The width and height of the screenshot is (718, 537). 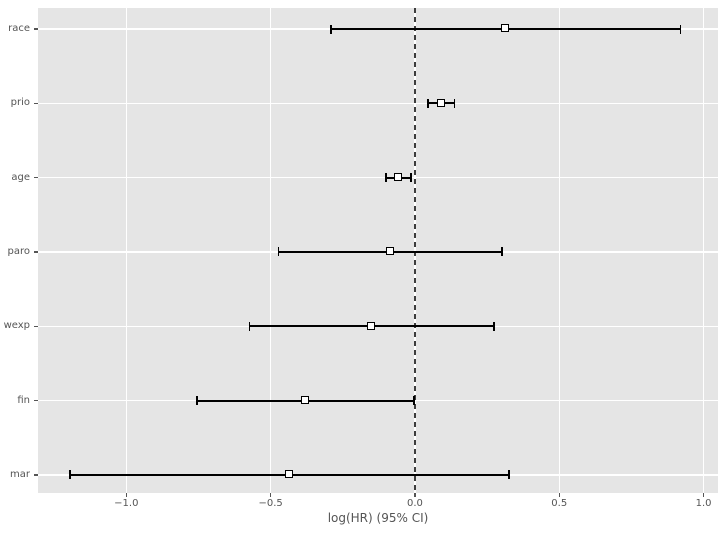 I want to click on coef-marker-mar, so click(x=289, y=474).